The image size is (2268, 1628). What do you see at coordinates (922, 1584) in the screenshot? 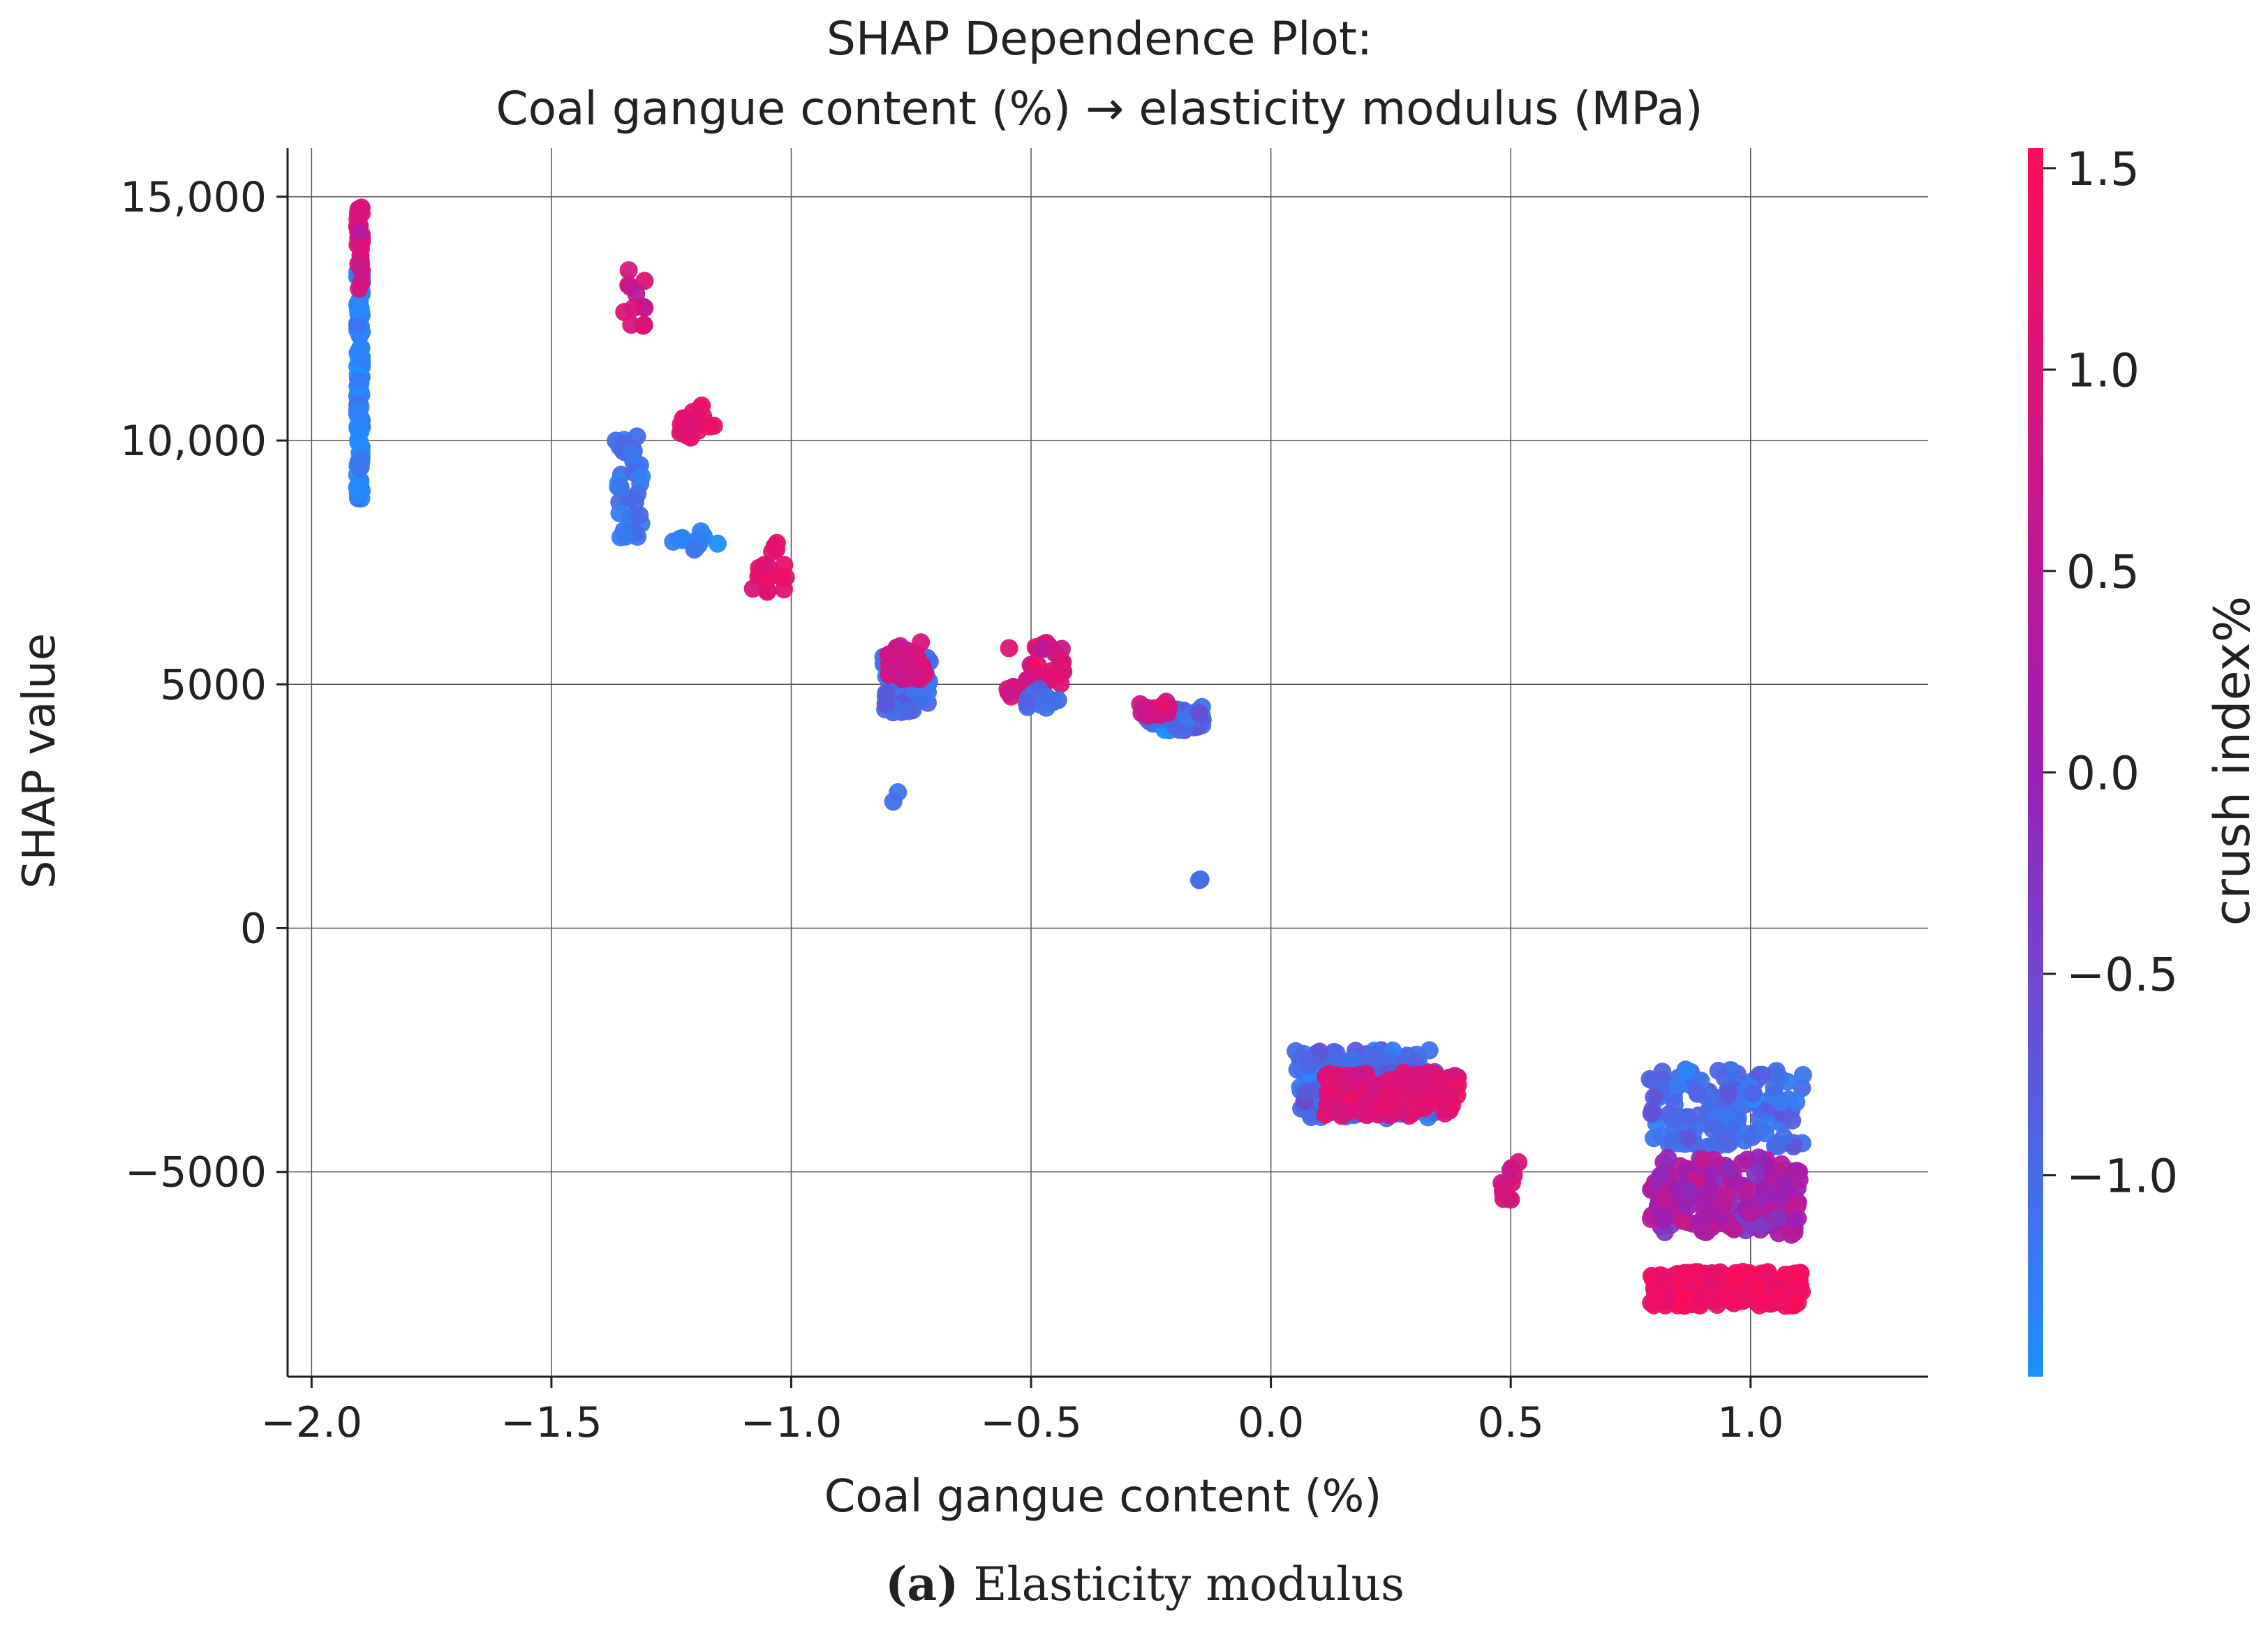
I see `caption-label: (a)` at bounding box center [922, 1584].